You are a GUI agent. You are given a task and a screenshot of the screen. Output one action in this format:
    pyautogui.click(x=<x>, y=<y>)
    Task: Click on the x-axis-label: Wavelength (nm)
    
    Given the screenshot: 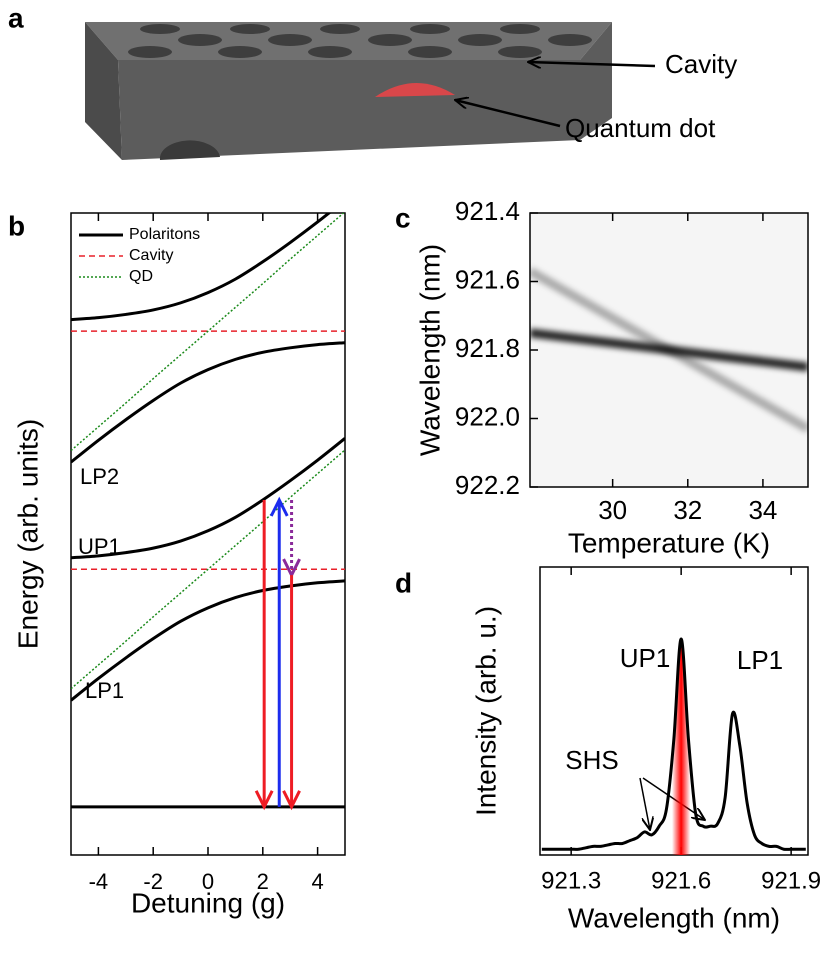 What is the action you would take?
    pyautogui.click(x=674, y=917)
    